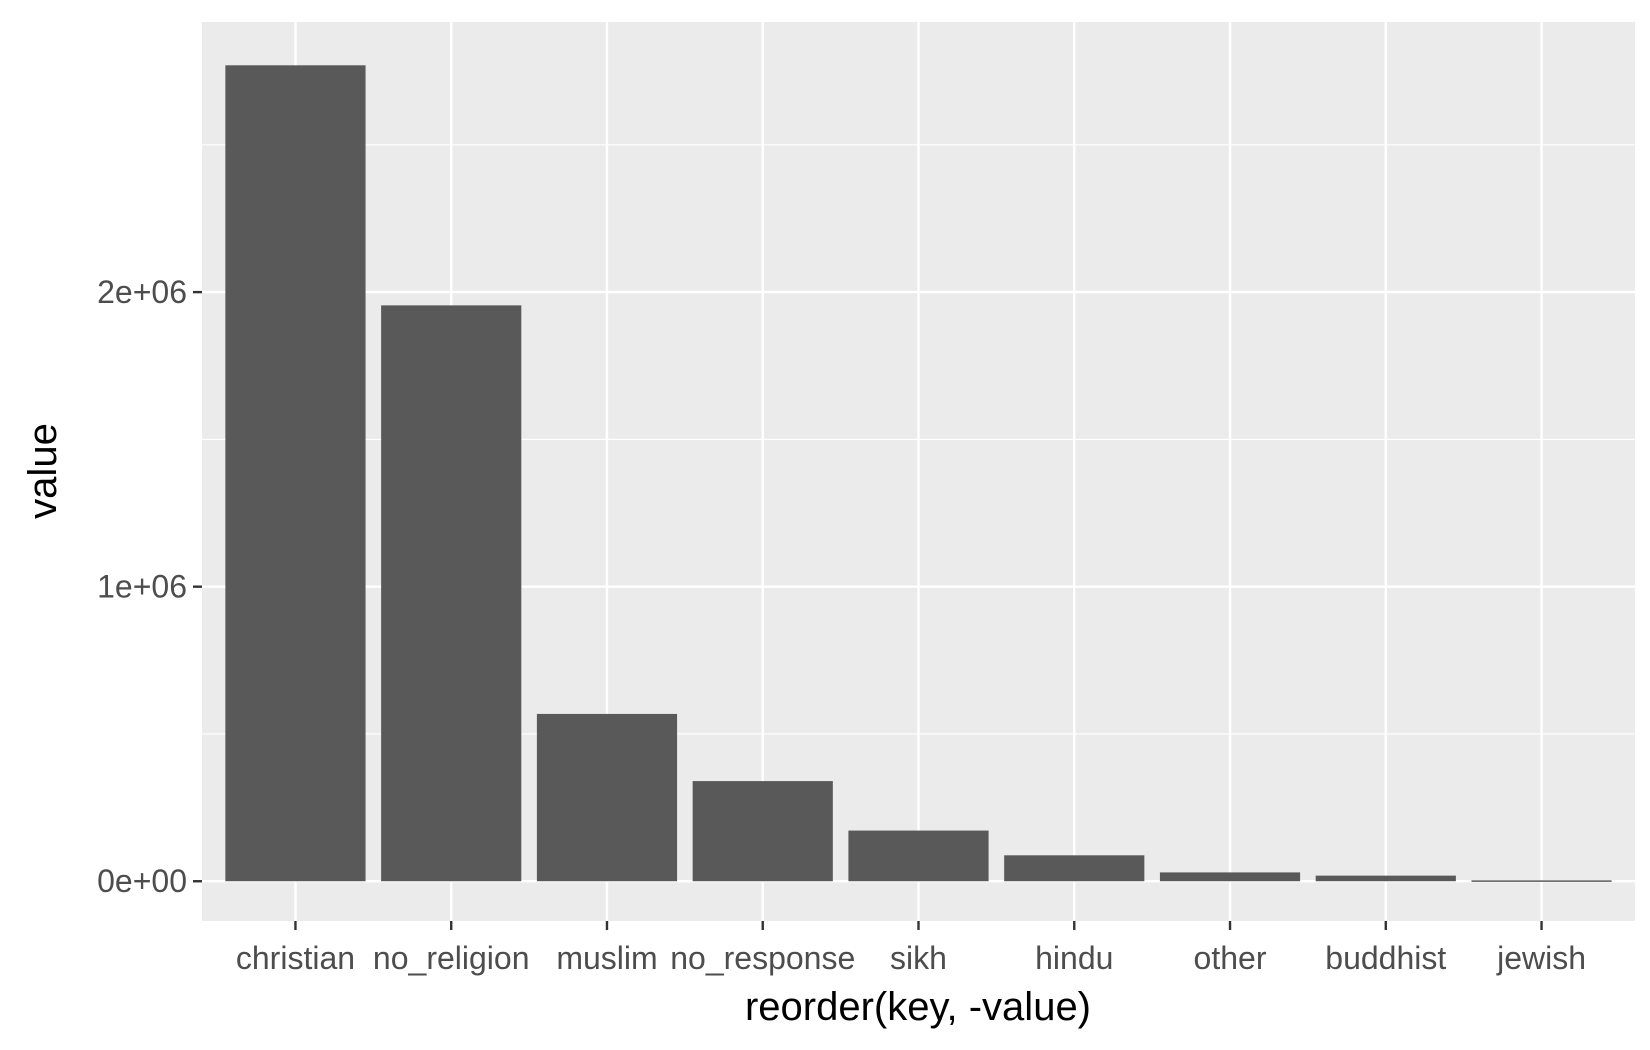 Image resolution: width=1650 pixels, height=1050 pixels. Describe the element at coordinates (451, 593) in the screenshot. I see `bar-no_religion` at that location.